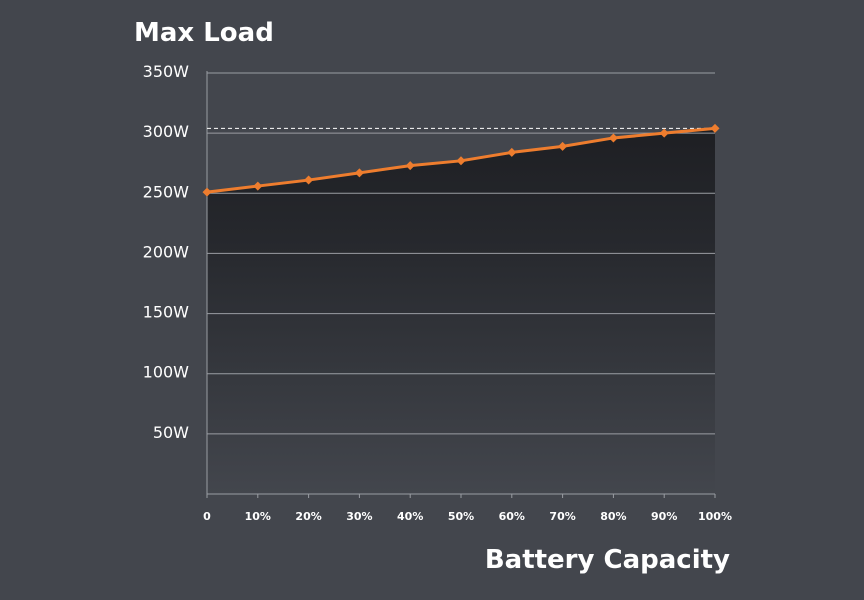 The height and width of the screenshot is (600, 864). I want to click on data-point-30pct, so click(359, 173).